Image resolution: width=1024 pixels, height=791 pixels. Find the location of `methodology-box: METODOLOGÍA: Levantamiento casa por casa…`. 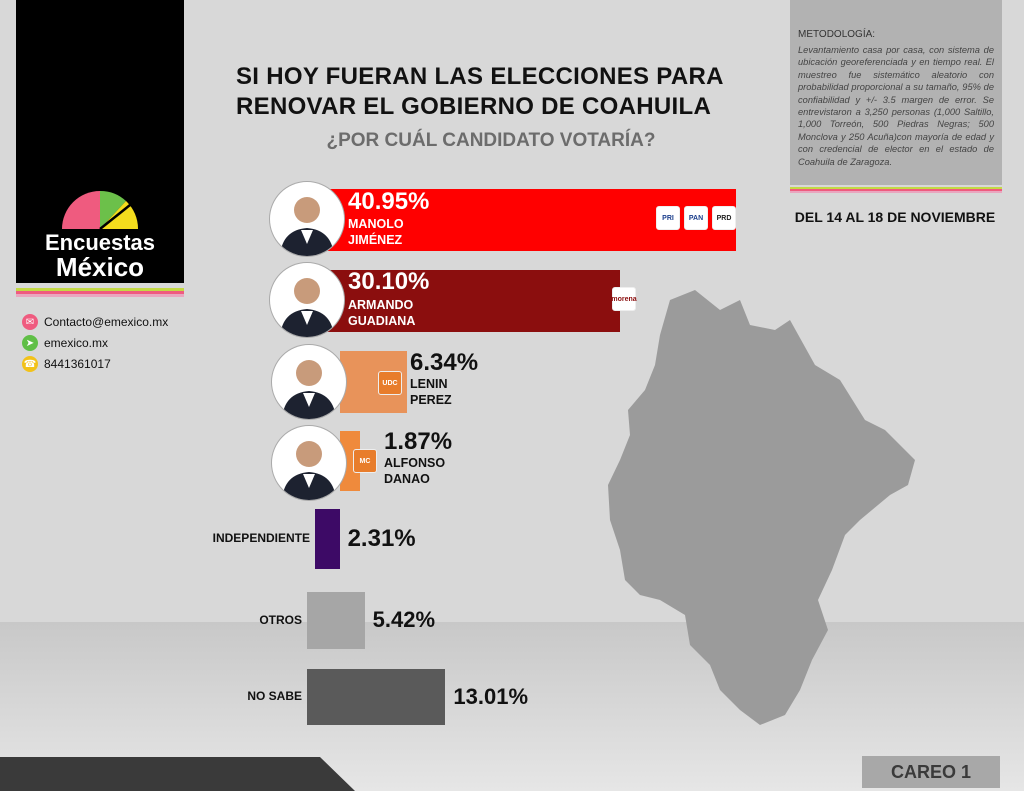

methodology-box: METODOLOGÍA: Levantamiento casa por casa… is located at coordinates (896, 92).